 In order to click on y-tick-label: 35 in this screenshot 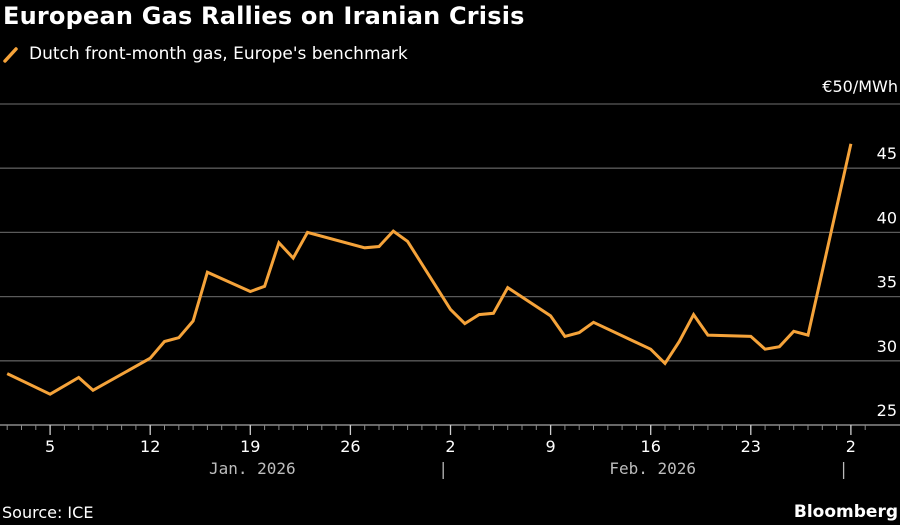, I will do `click(887, 282)`.